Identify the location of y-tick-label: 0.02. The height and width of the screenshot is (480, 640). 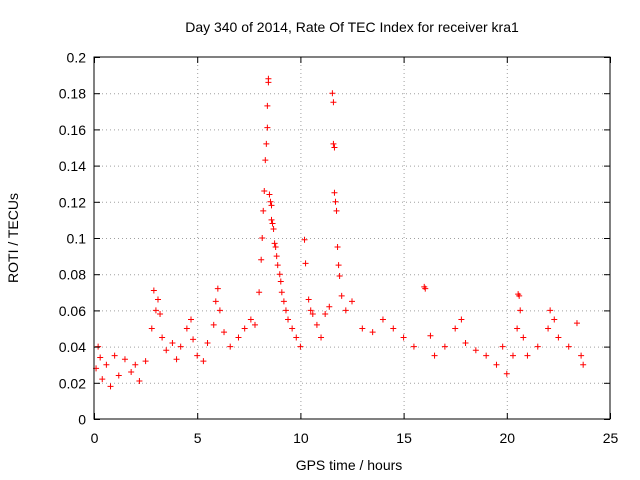
(72, 383).